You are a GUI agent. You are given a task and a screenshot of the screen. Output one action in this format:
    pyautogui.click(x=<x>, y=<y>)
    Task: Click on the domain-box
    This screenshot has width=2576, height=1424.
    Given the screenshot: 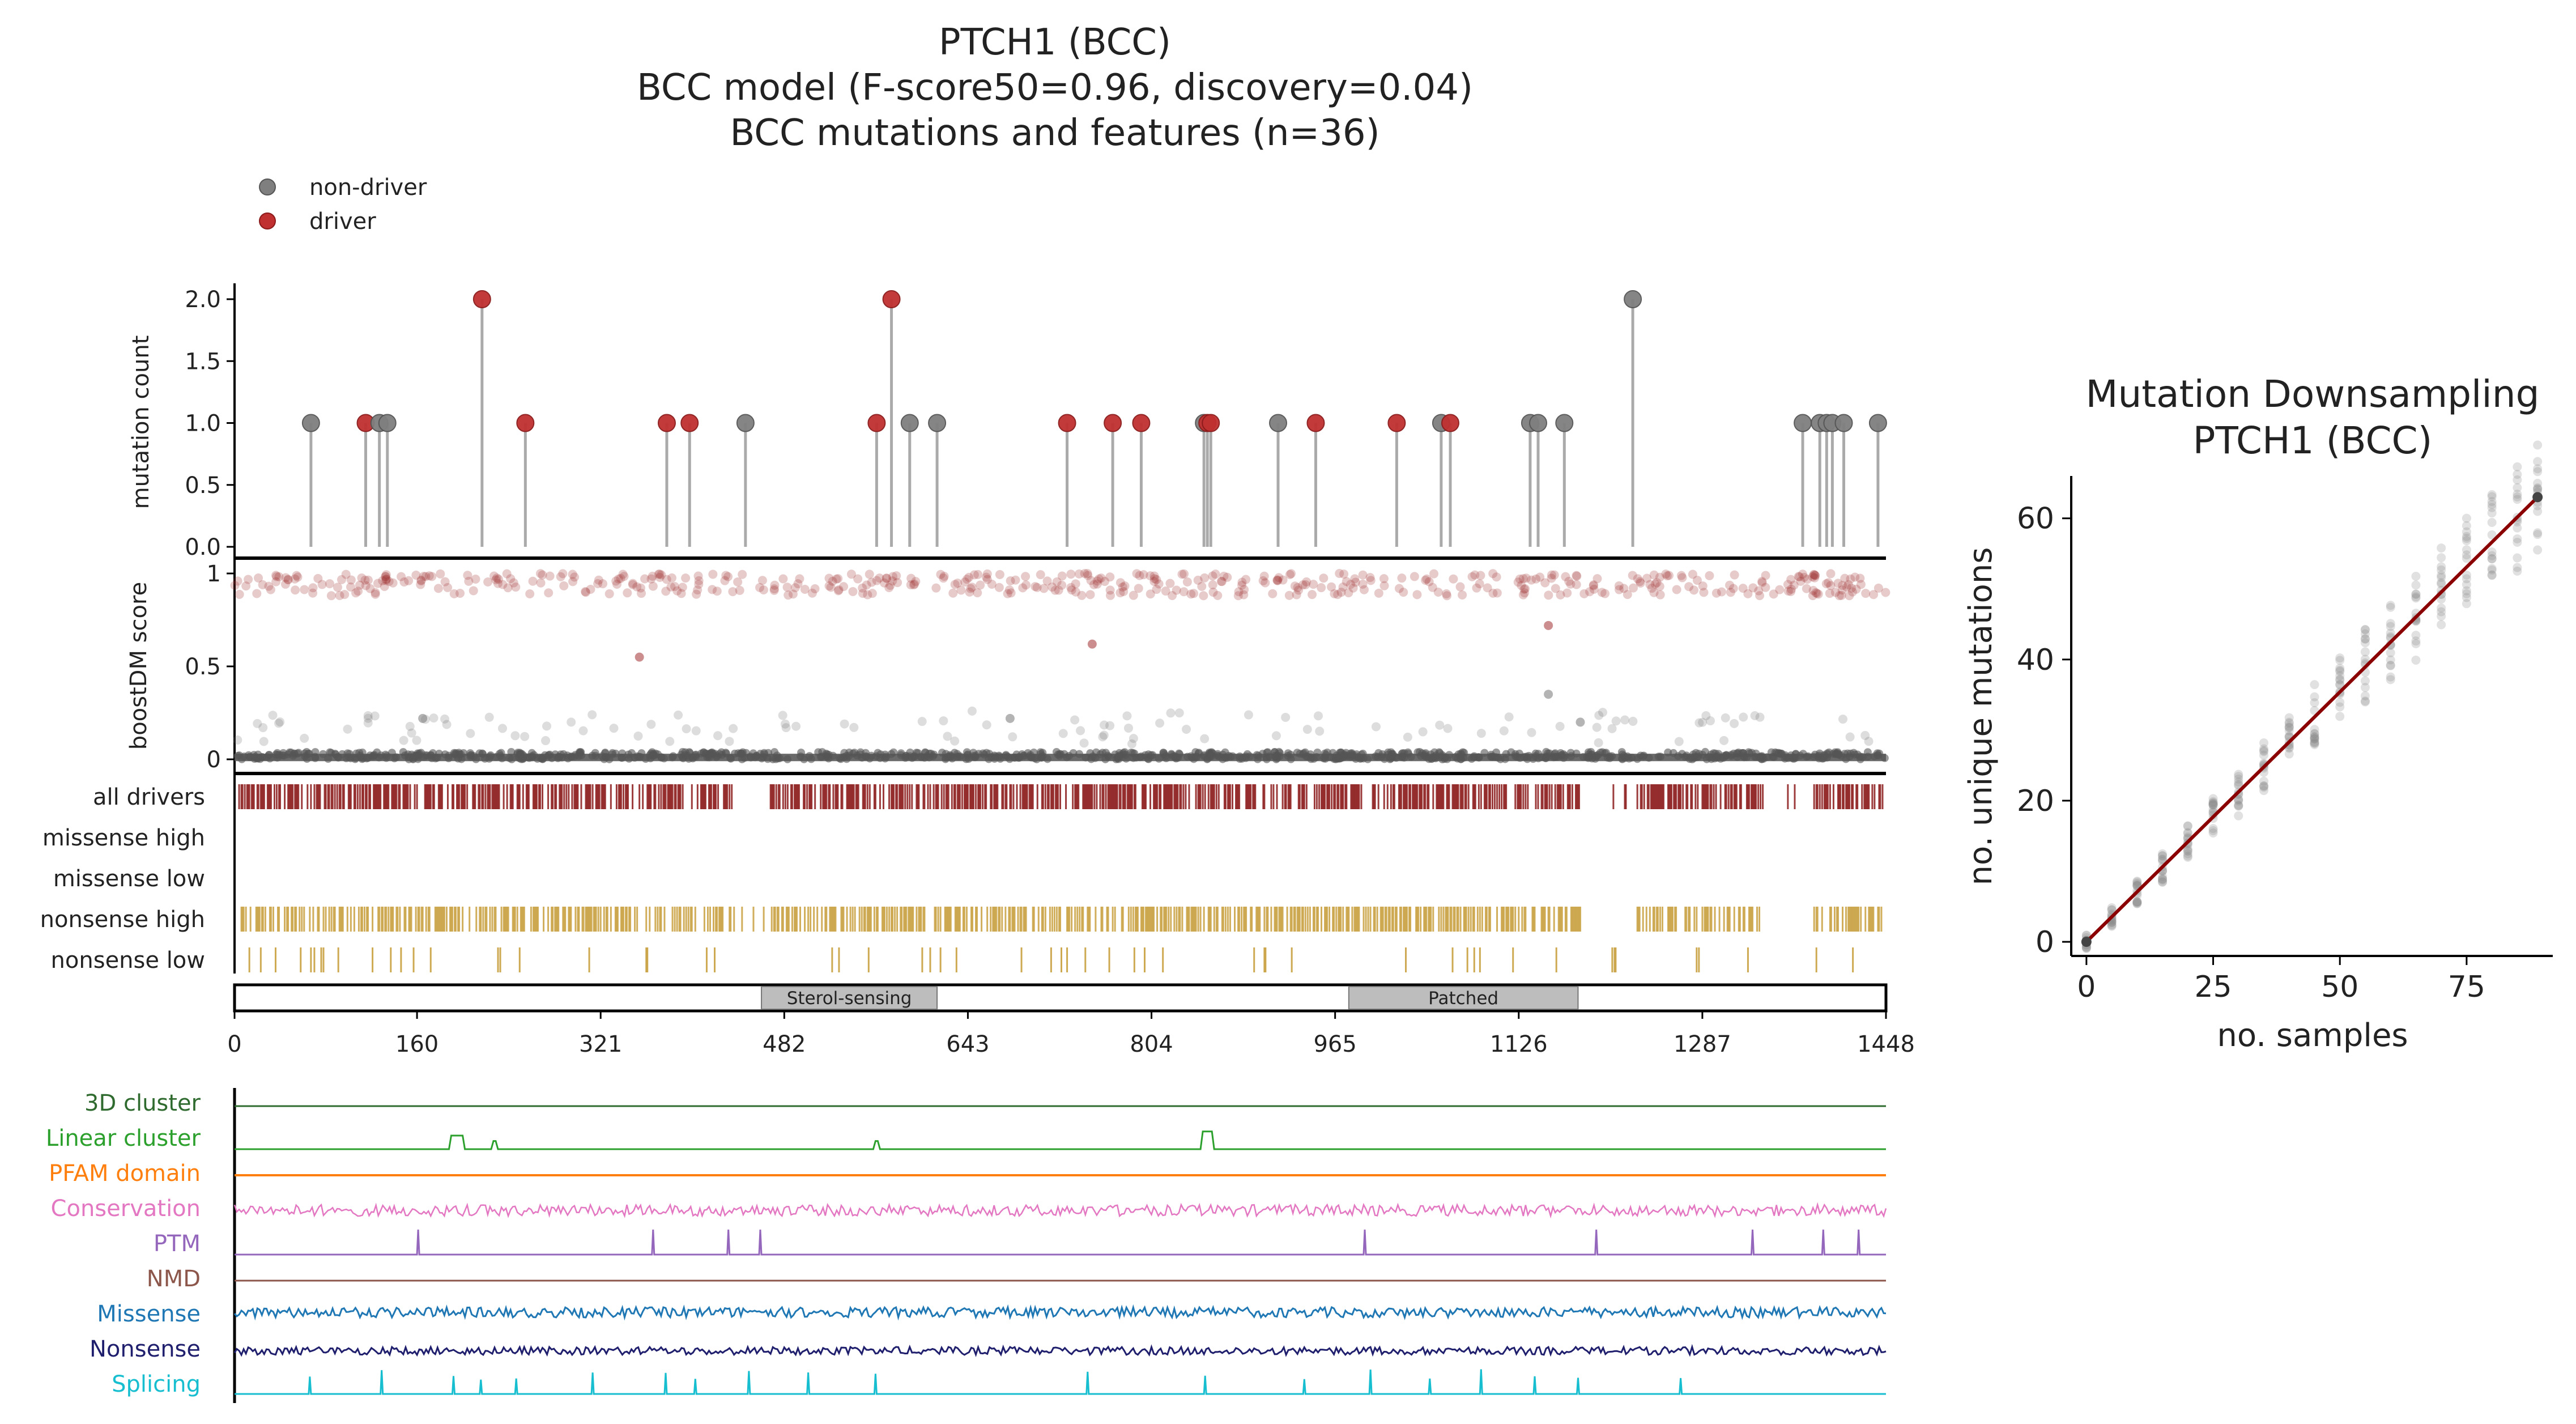 What is the action you would take?
    pyautogui.click(x=1463, y=998)
    